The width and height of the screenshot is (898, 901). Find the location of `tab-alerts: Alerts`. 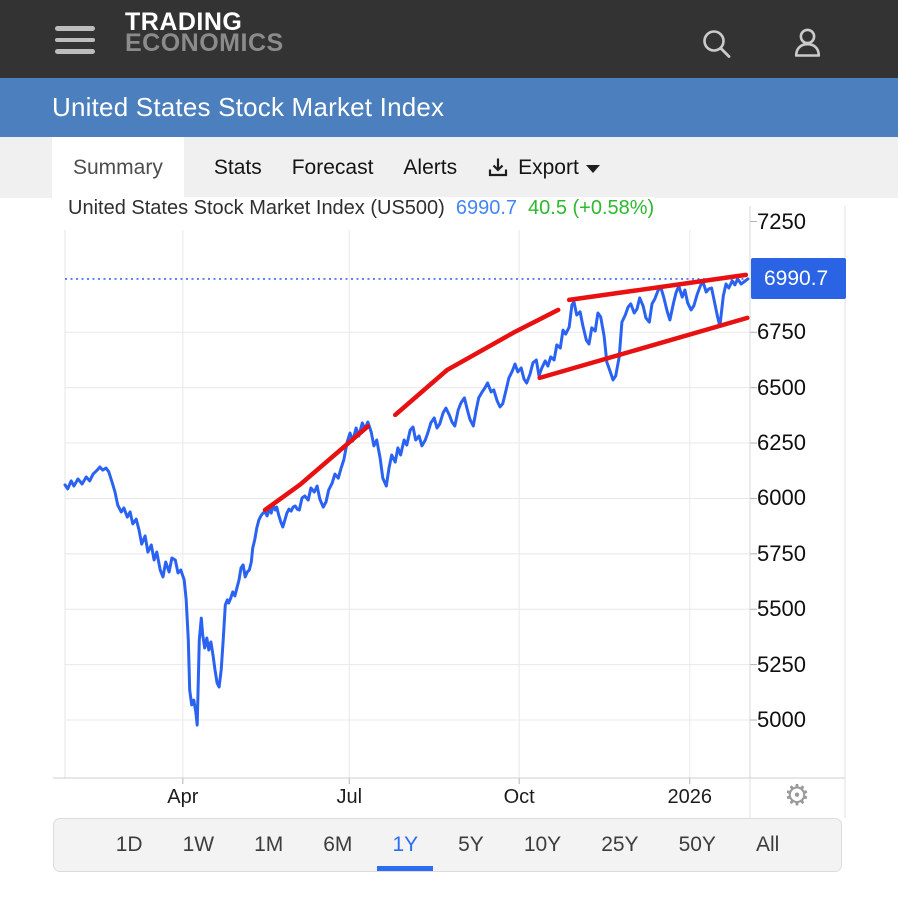

tab-alerts: Alerts is located at coordinates (430, 167).